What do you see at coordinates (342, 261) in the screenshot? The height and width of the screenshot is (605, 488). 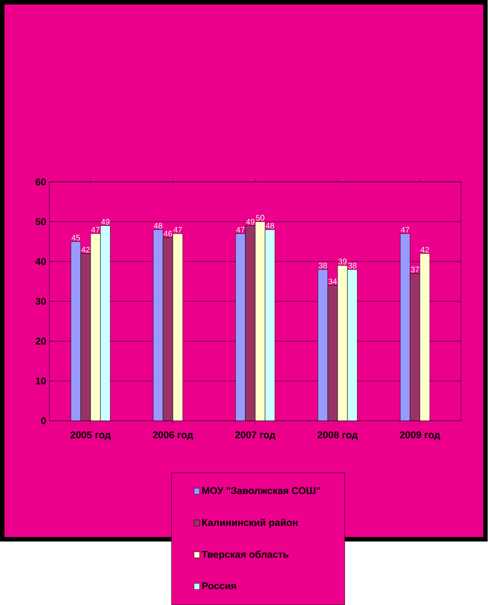 I see `data-label: 39` at bounding box center [342, 261].